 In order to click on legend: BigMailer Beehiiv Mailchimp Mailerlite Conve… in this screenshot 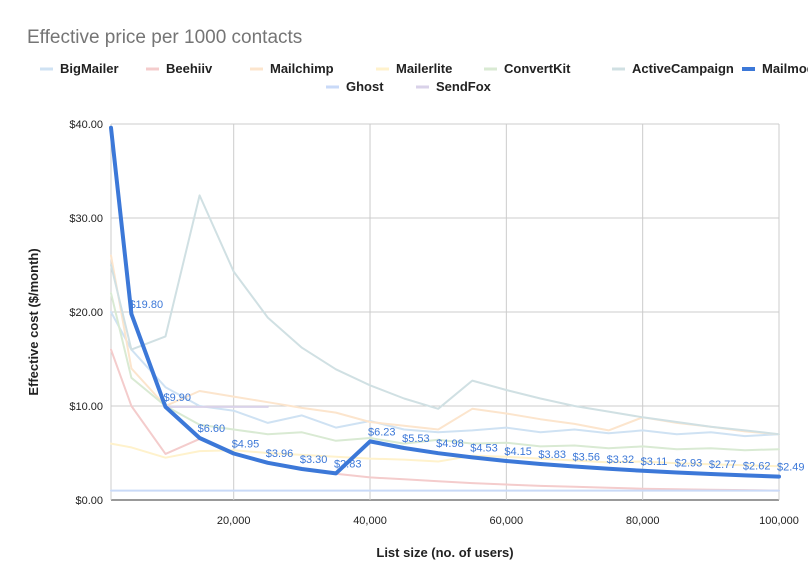, I will do `click(424, 77)`.